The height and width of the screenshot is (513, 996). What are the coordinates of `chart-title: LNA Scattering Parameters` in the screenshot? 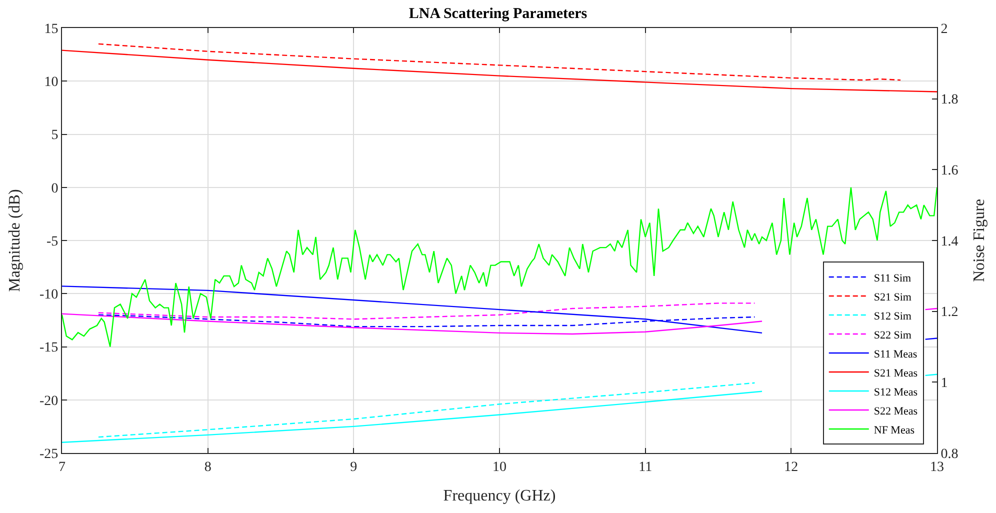 It's located at (498, 14).